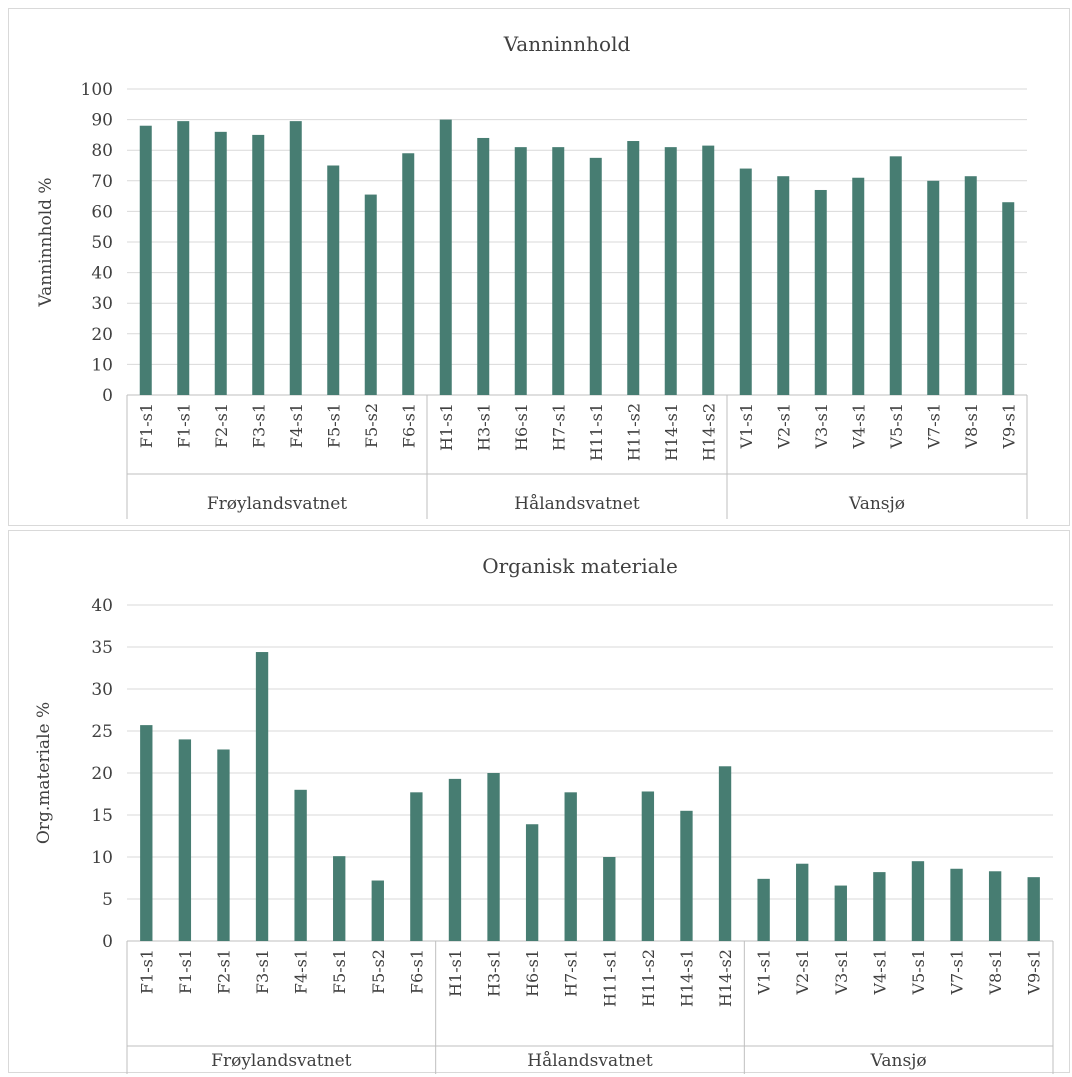  Describe the element at coordinates (44, 773) in the screenshot. I see `y-axis-label: Org.materiale %` at that location.